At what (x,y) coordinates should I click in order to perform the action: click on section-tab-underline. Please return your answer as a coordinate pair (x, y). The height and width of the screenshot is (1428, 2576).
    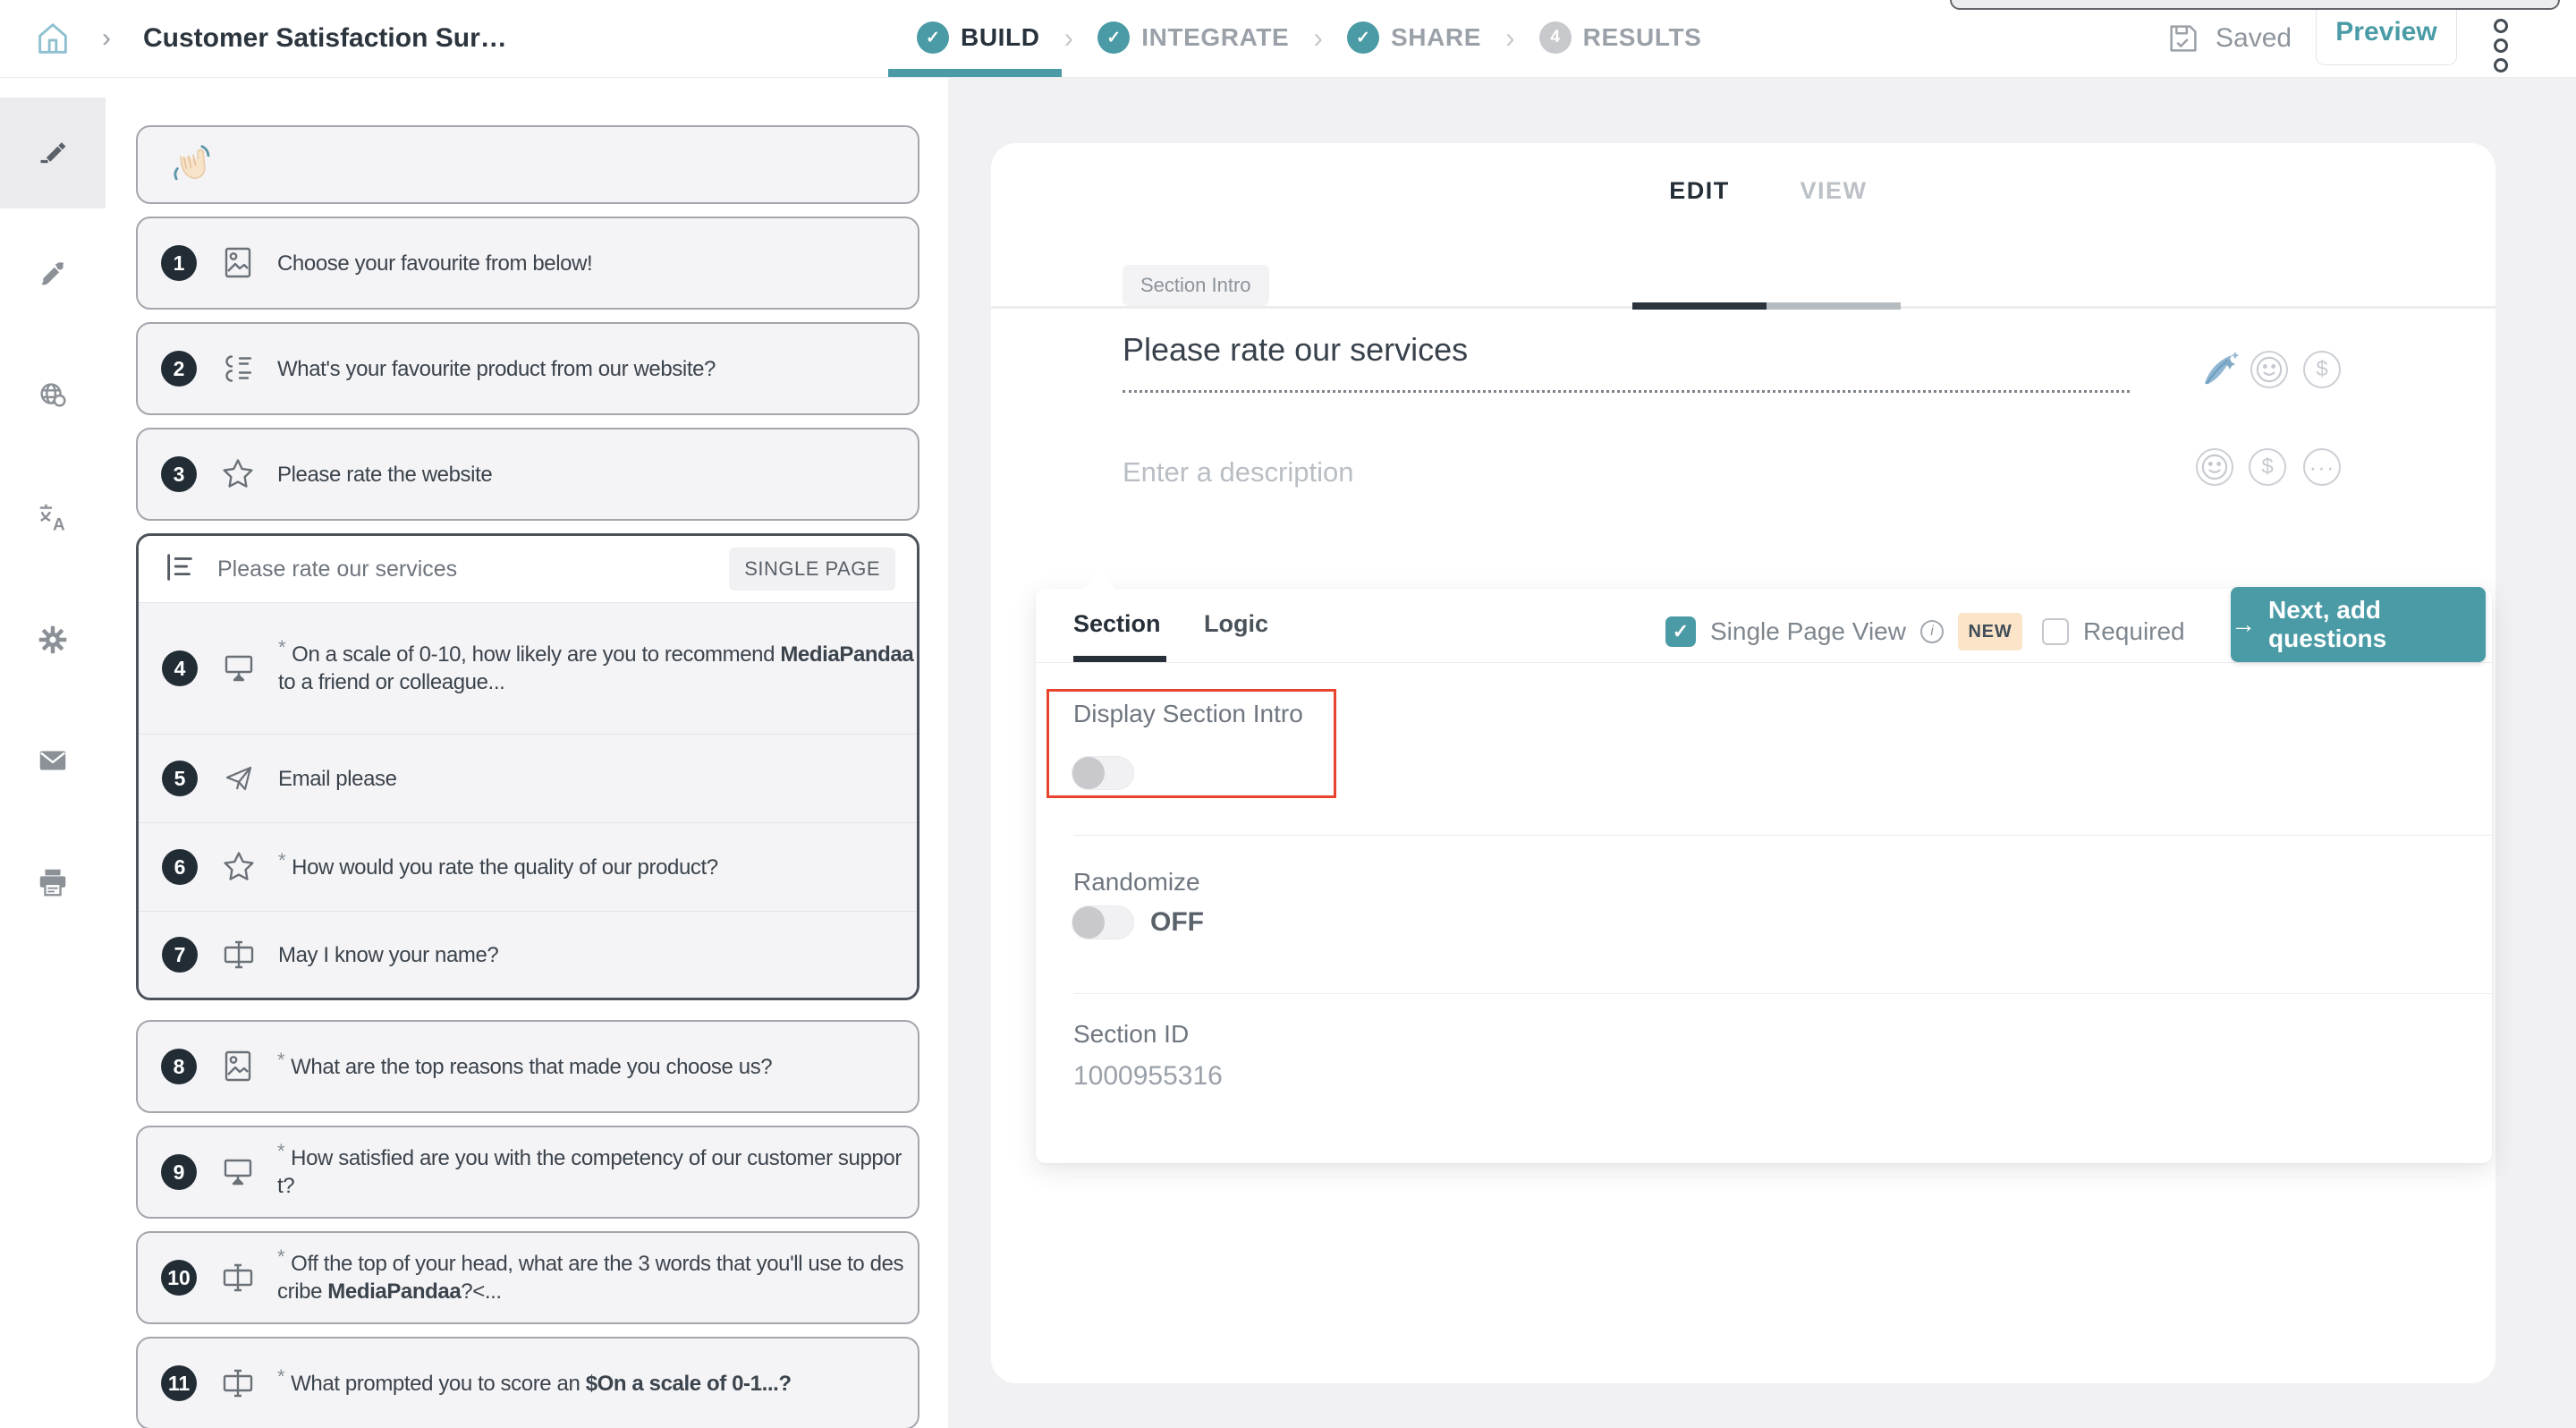
    Looking at the image, I should click on (1119, 659).